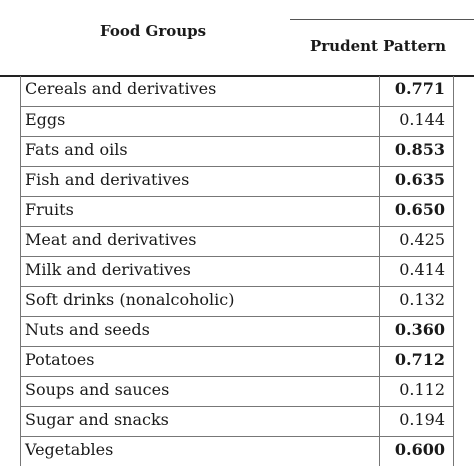 This screenshot has height=474, width=474. What do you see at coordinates (237, 76) in the screenshot?
I see `header-bottom-rule` at bounding box center [237, 76].